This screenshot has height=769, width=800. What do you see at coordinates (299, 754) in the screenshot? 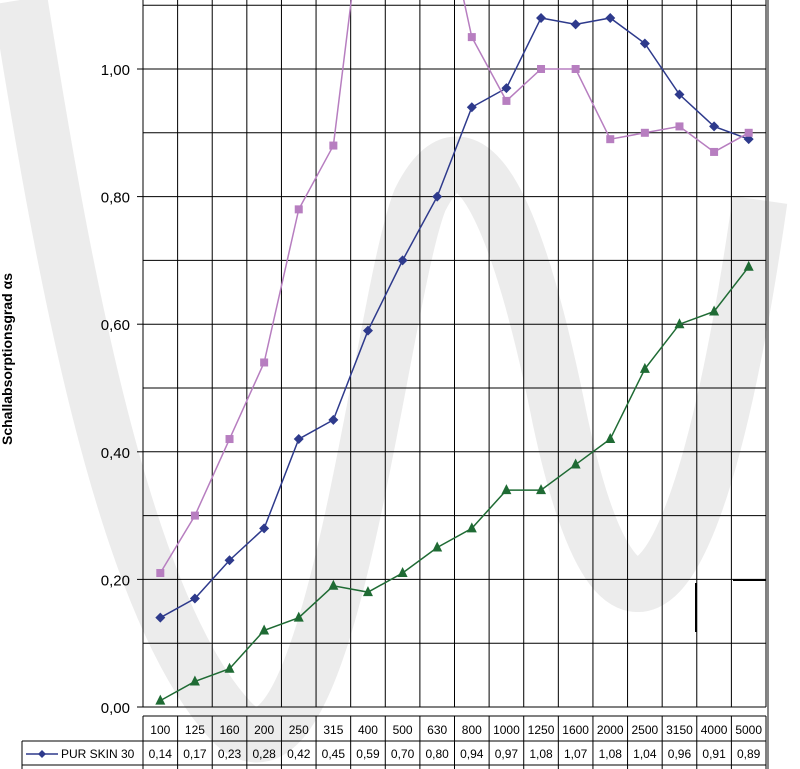
I see `table-value: 0,42` at bounding box center [299, 754].